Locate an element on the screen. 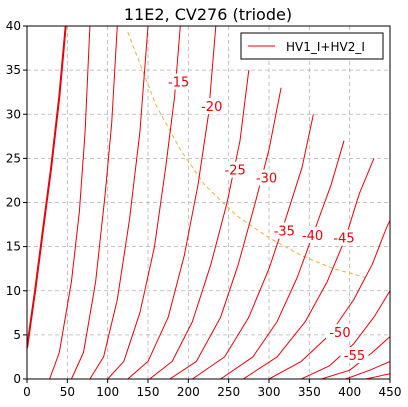 This screenshot has height=407, width=408. y-tick-label: 25 is located at coordinates (13, 158).